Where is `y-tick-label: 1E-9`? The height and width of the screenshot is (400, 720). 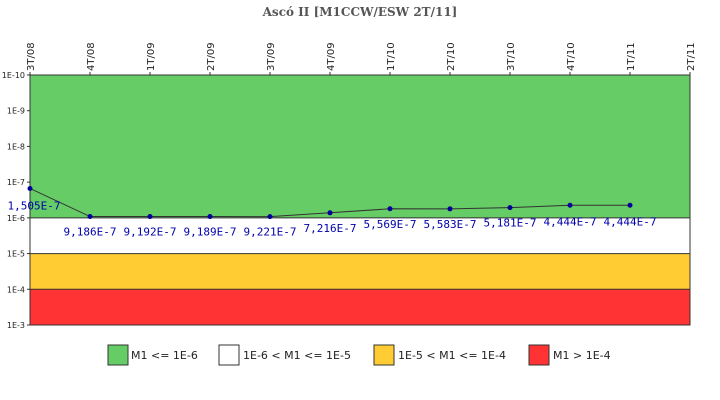
y-tick-label: 1E-9 is located at coordinates (16, 111).